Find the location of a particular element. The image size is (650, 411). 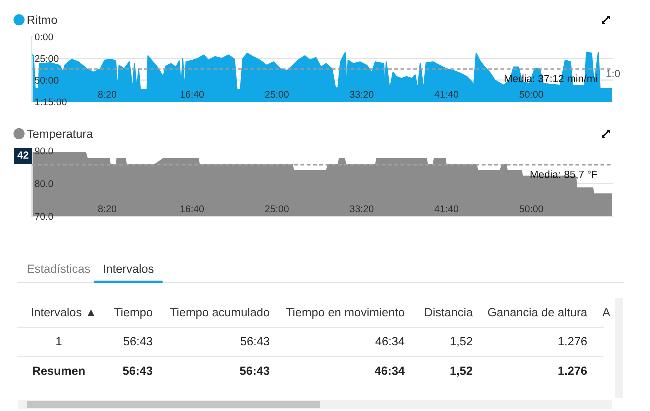

legend-label: Temperatura is located at coordinates (60, 135).